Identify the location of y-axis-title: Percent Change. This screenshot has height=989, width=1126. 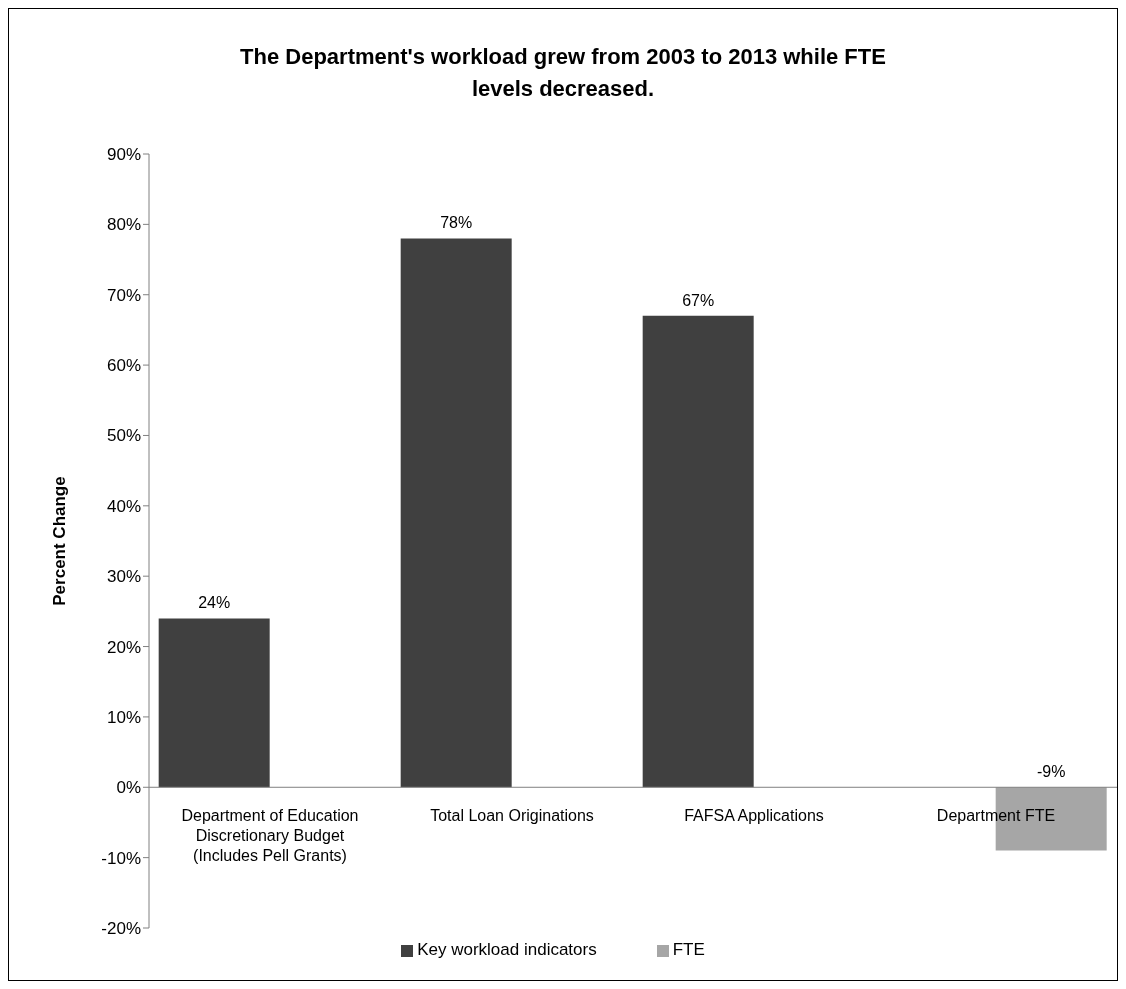
(60, 541).